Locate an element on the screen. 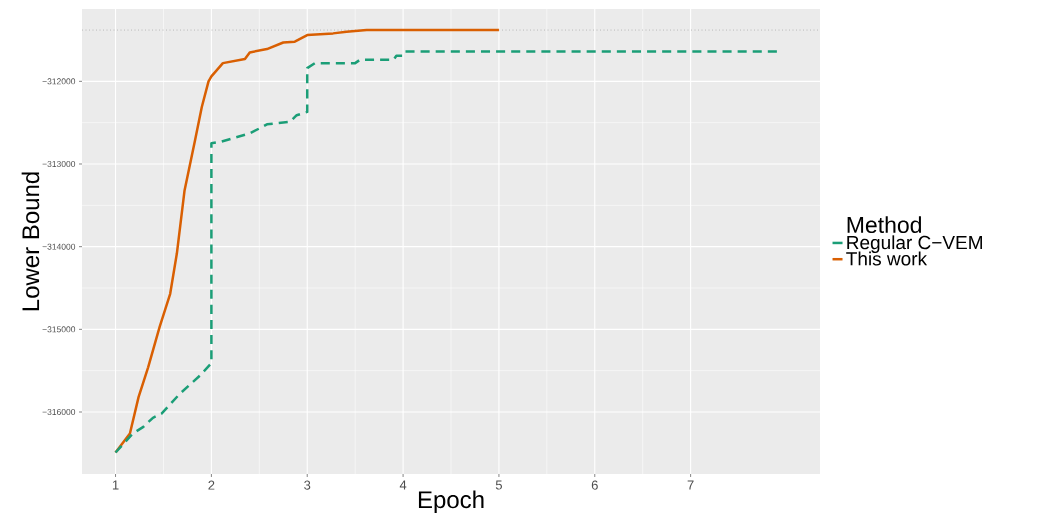 Image resolution: width=1057 pixels, height=522 pixels. x-tick-label: 6 is located at coordinates (594, 485).